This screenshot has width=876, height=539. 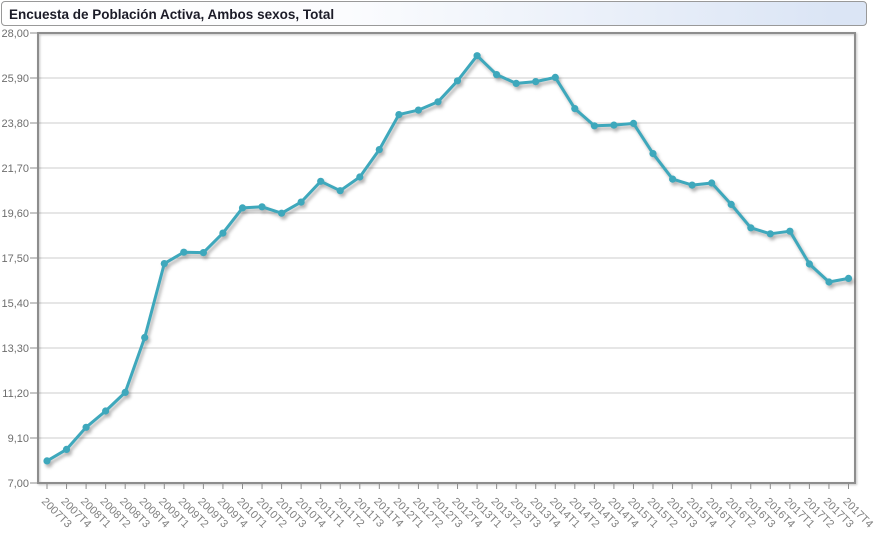 I want to click on data-point-2013T1, so click(x=477, y=56).